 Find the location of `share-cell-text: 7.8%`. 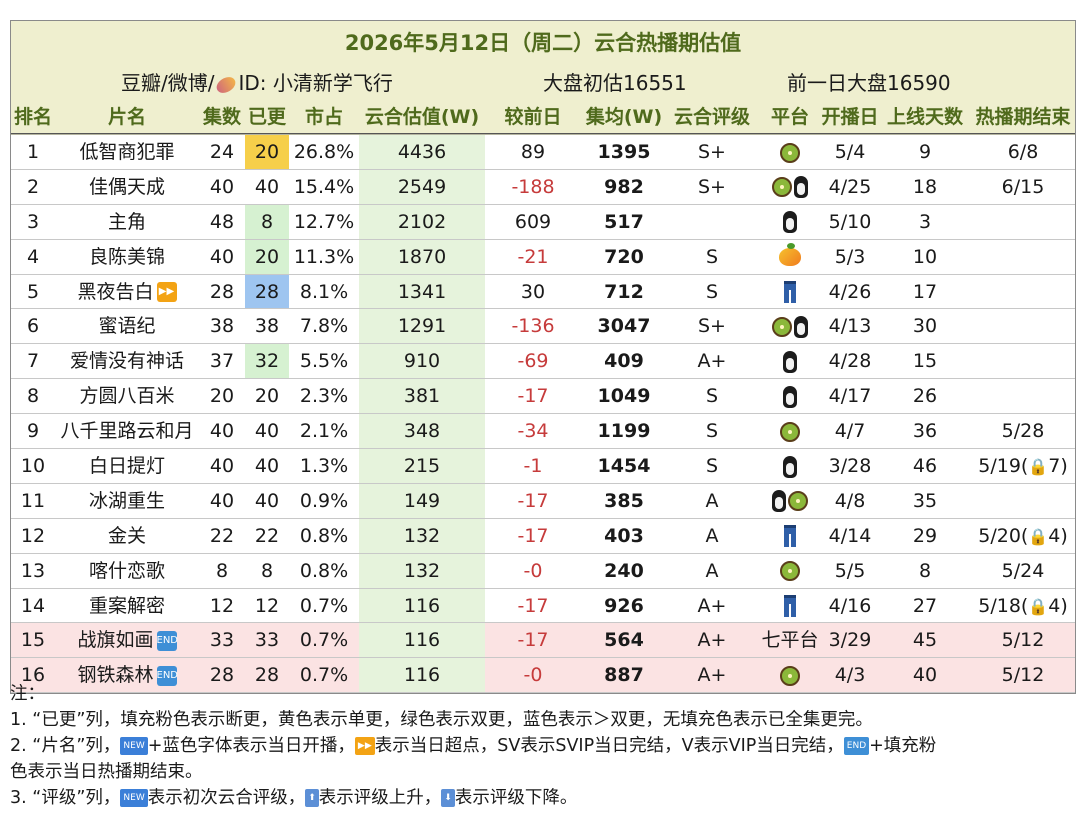

share-cell-text: 7.8% is located at coordinates (324, 326).